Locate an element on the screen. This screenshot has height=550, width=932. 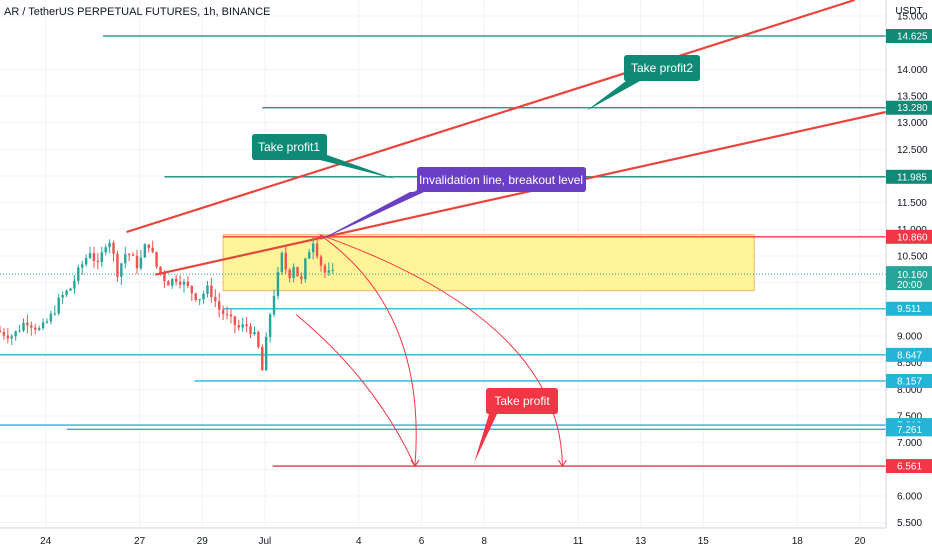
callout-take-profit1-shape is located at coordinates (323, 156).